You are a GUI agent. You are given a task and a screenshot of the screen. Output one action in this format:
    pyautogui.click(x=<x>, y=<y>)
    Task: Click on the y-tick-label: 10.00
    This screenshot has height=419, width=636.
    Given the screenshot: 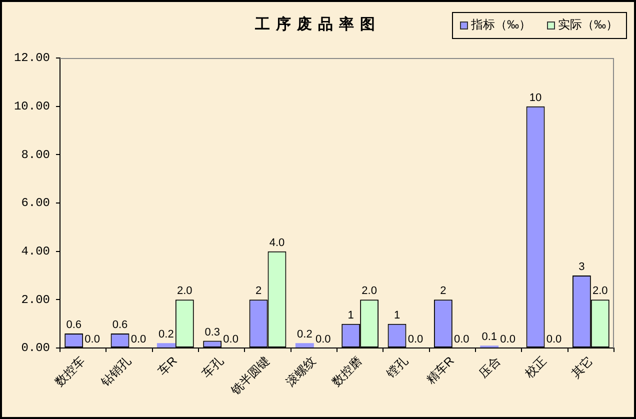 What is the action you would take?
    pyautogui.click(x=32, y=107)
    